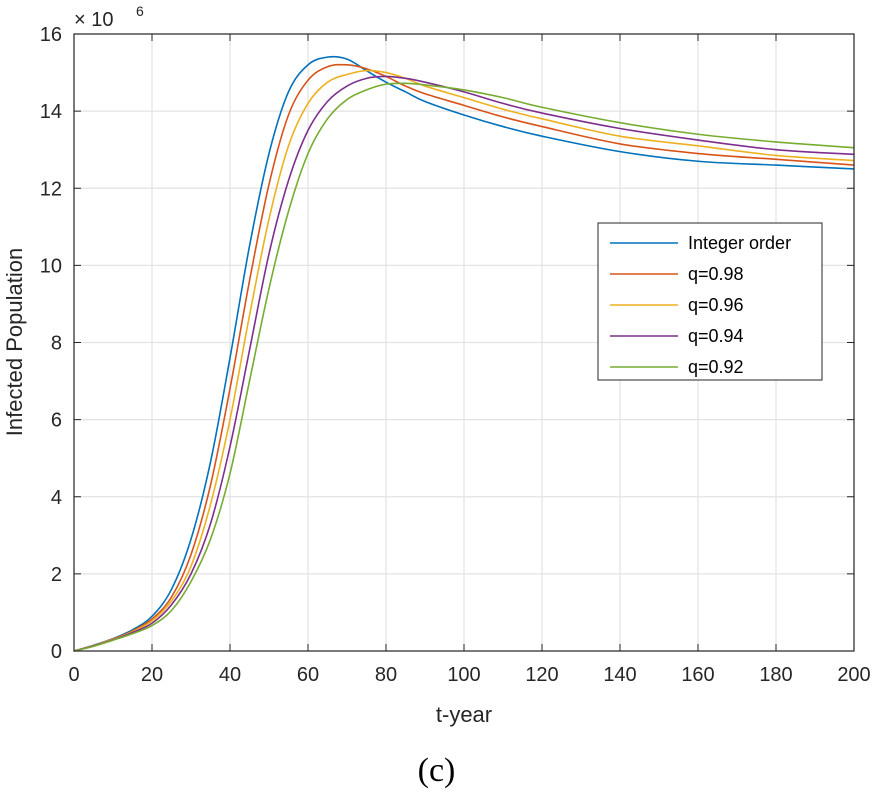  What do you see at coordinates (386, 675) in the screenshot?
I see `x-tick-label: 80` at bounding box center [386, 675].